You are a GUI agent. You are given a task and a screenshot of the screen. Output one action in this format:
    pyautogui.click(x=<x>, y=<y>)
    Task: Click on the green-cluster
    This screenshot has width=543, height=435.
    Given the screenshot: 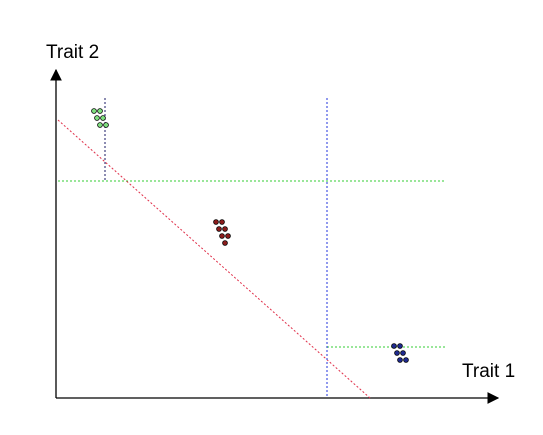 What is the action you would take?
    pyautogui.click(x=100, y=118)
    